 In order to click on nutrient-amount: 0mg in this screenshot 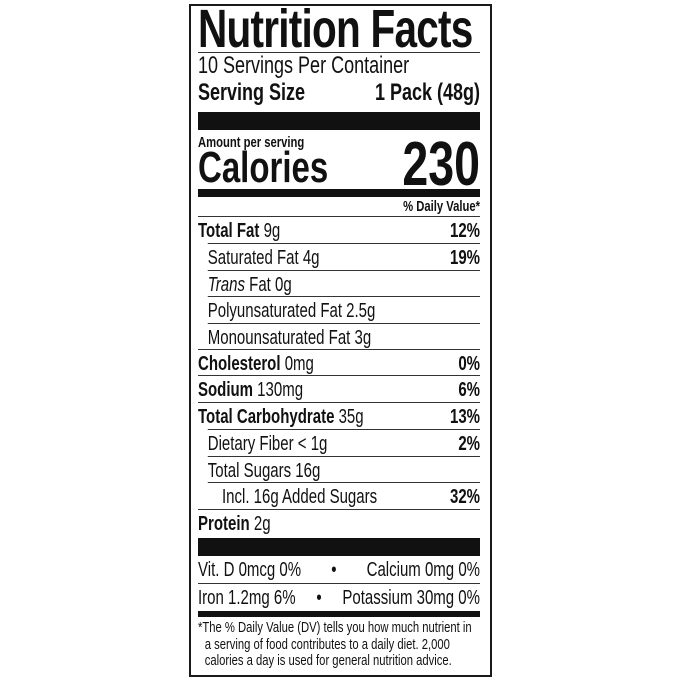, I will do `click(299, 364)`.